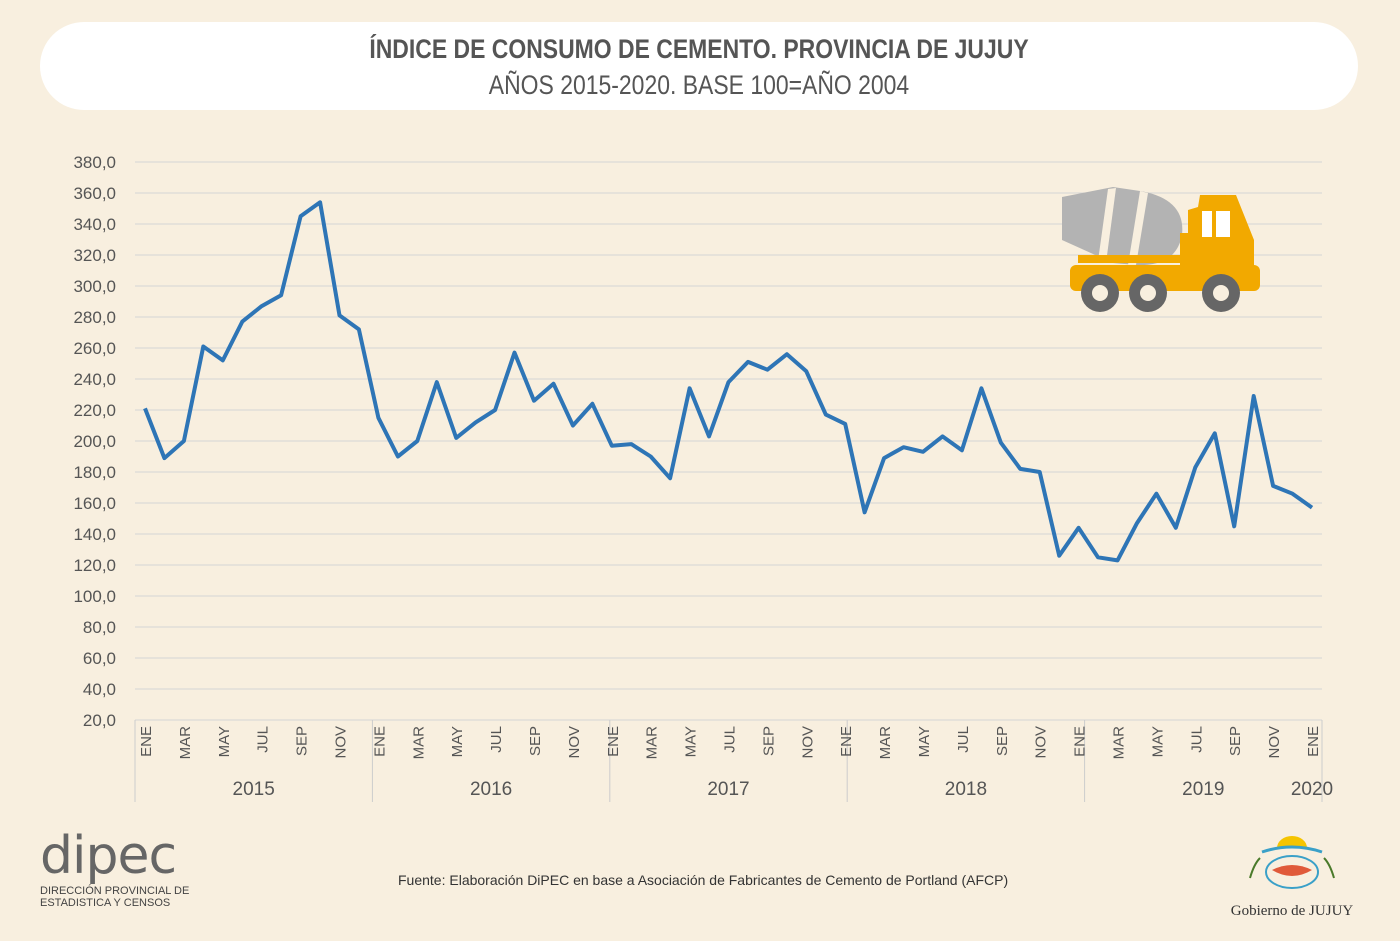 The image size is (1400, 941). What do you see at coordinates (99, 627) in the screenshot?
I see `y-tick-label: 80,0` at bounding box center [99, 627].